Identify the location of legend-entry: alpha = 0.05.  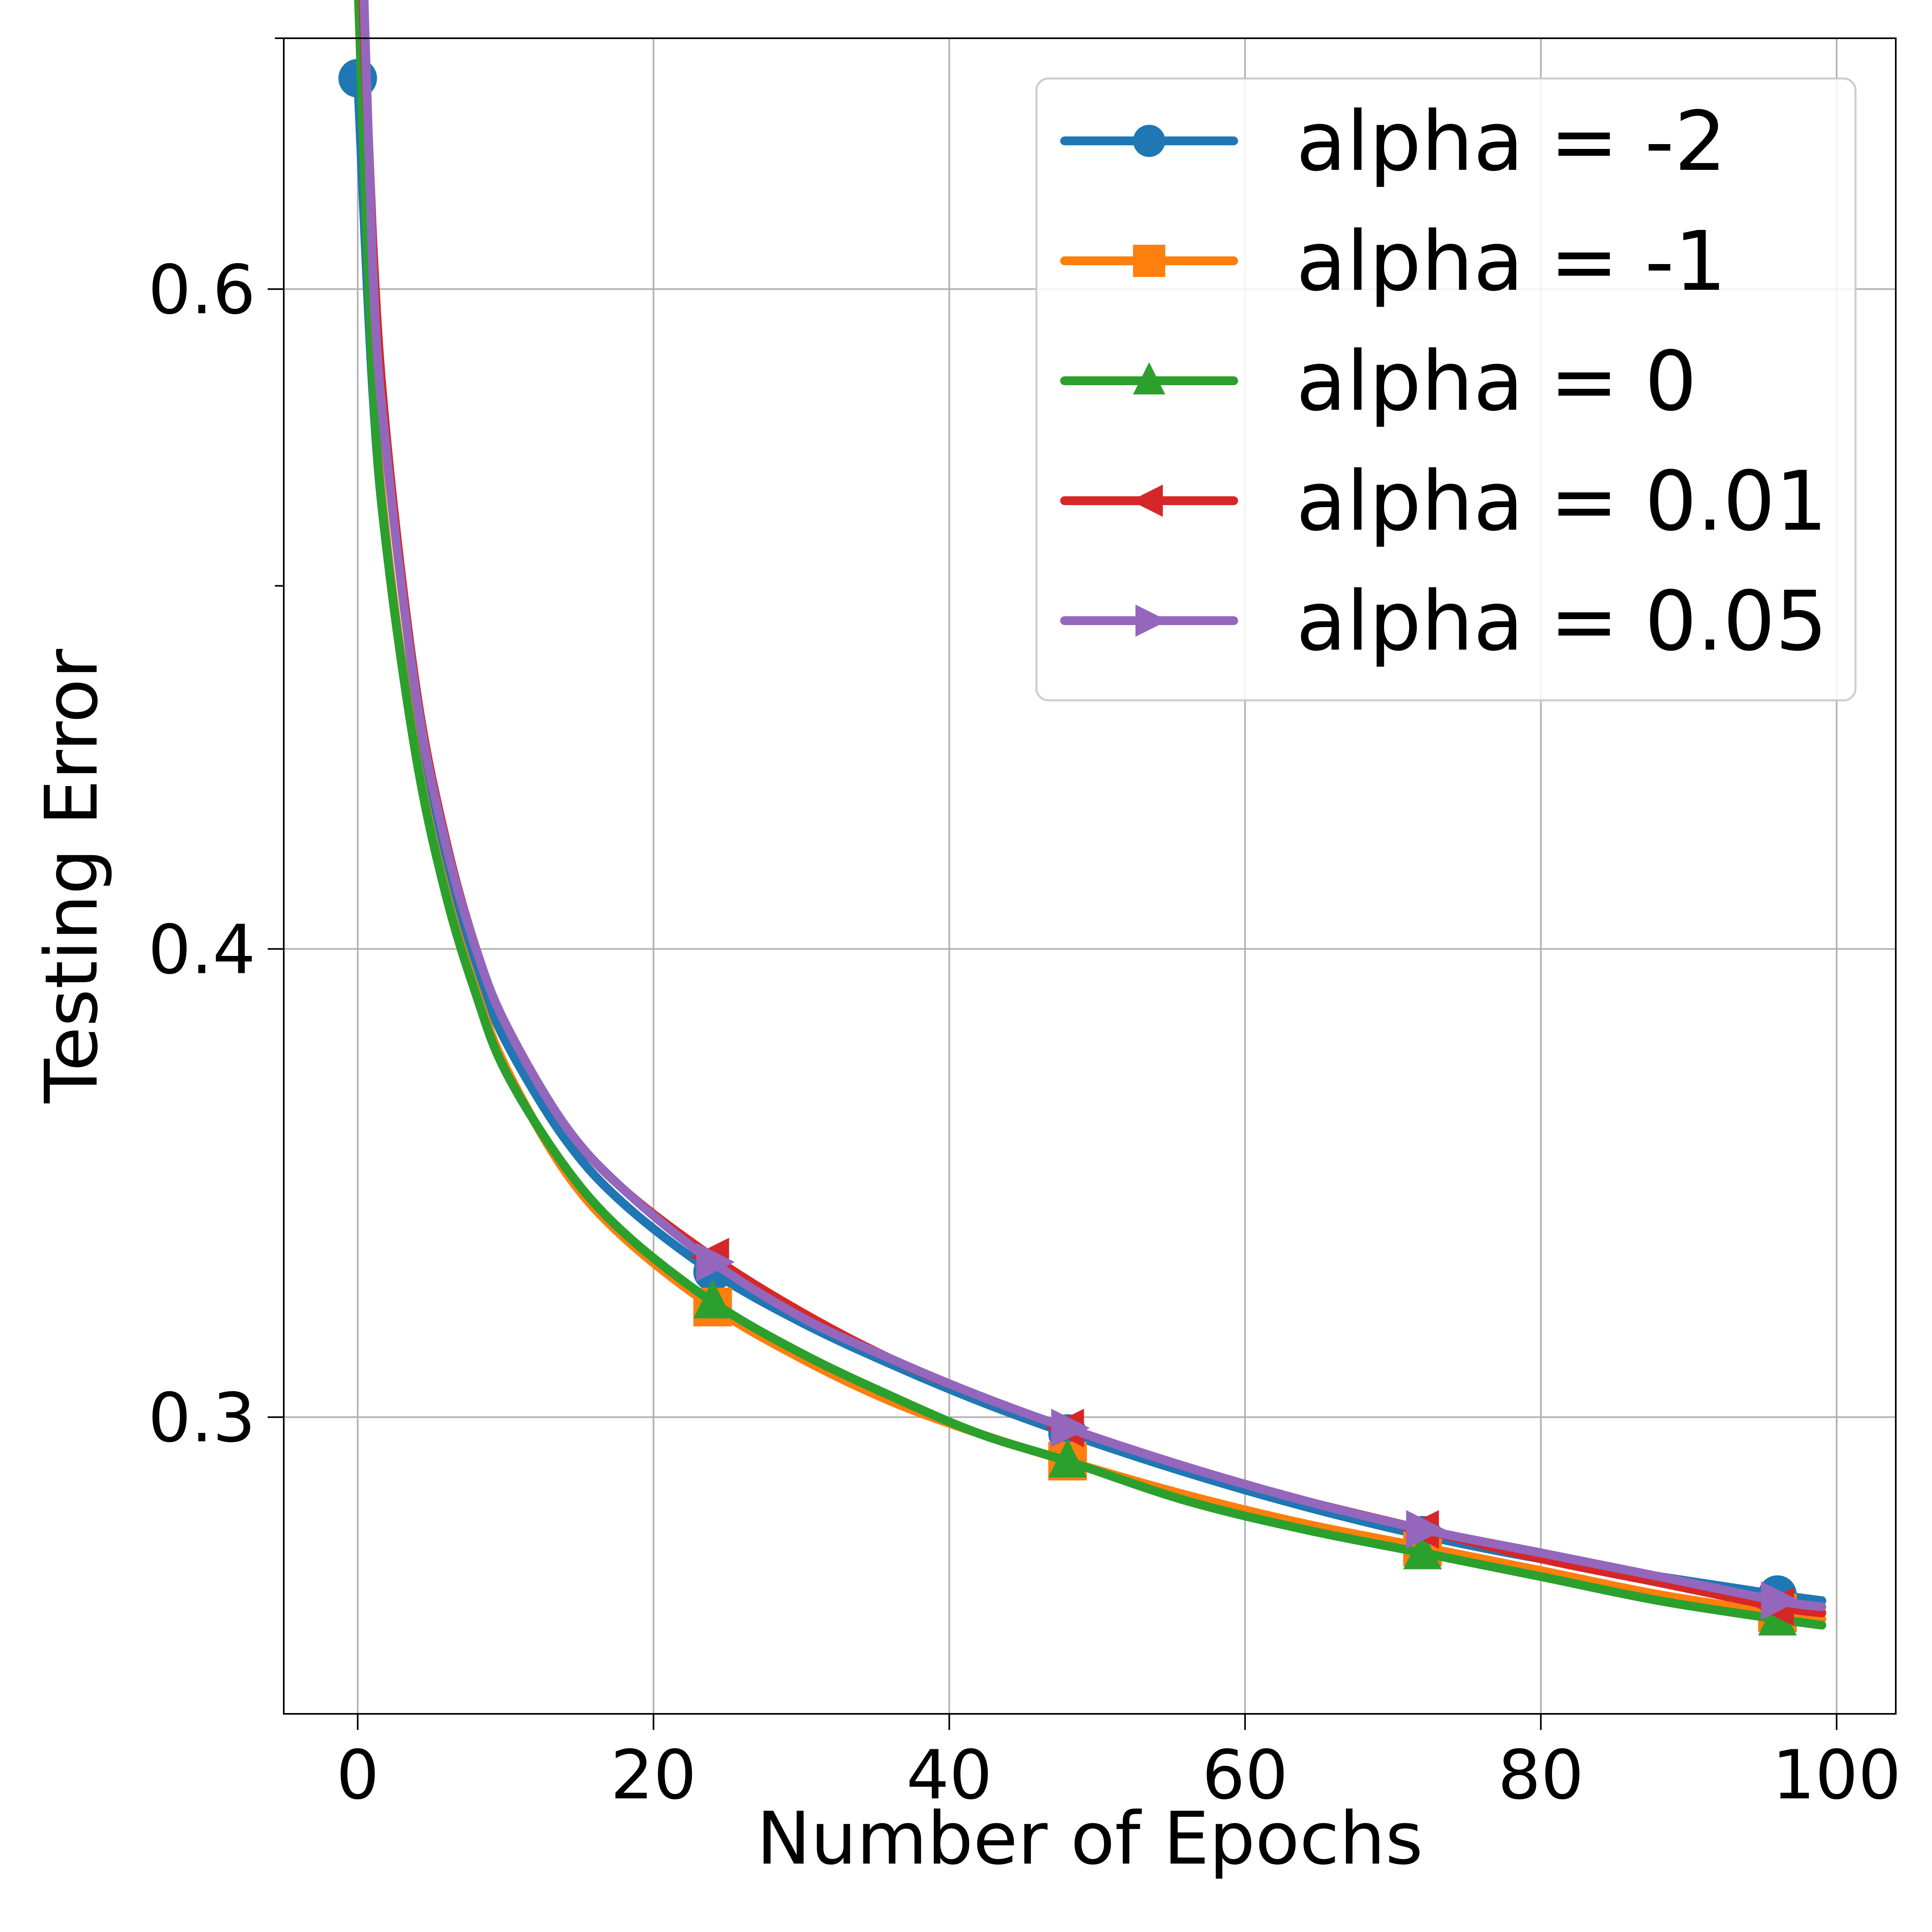
(1443, 621).